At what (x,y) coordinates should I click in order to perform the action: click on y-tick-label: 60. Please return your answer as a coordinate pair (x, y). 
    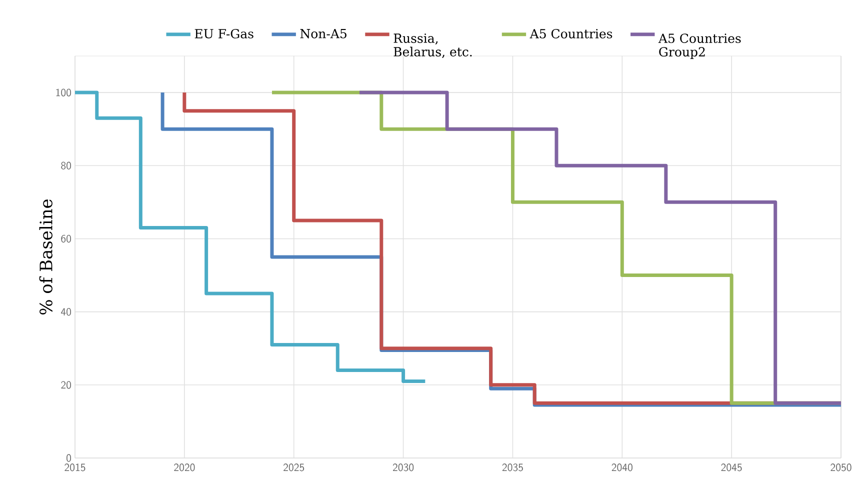
    Looking at the image, I should click on (66, 238).